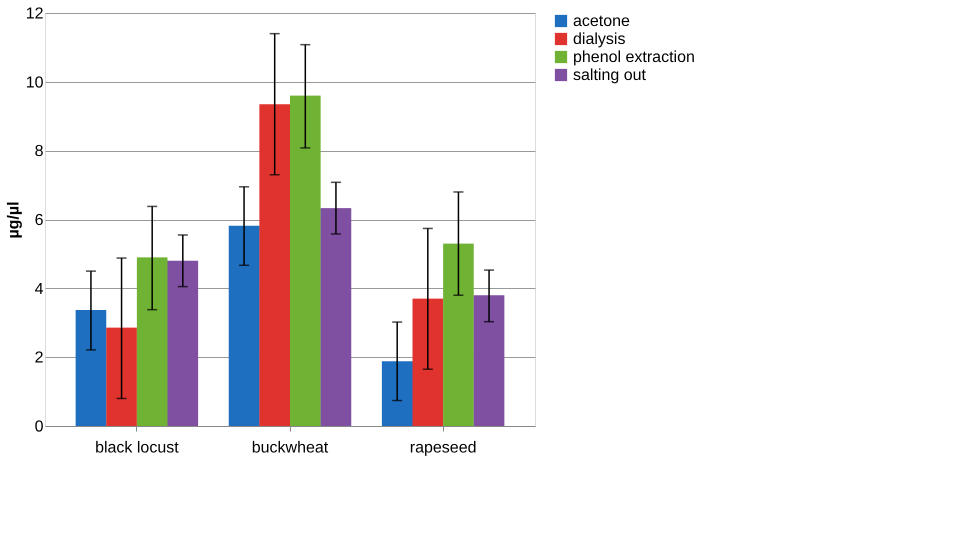 The height and width of the screenshot is (550, 972). I want to click on x-tick-label: buckwheat, so click(290, 448).